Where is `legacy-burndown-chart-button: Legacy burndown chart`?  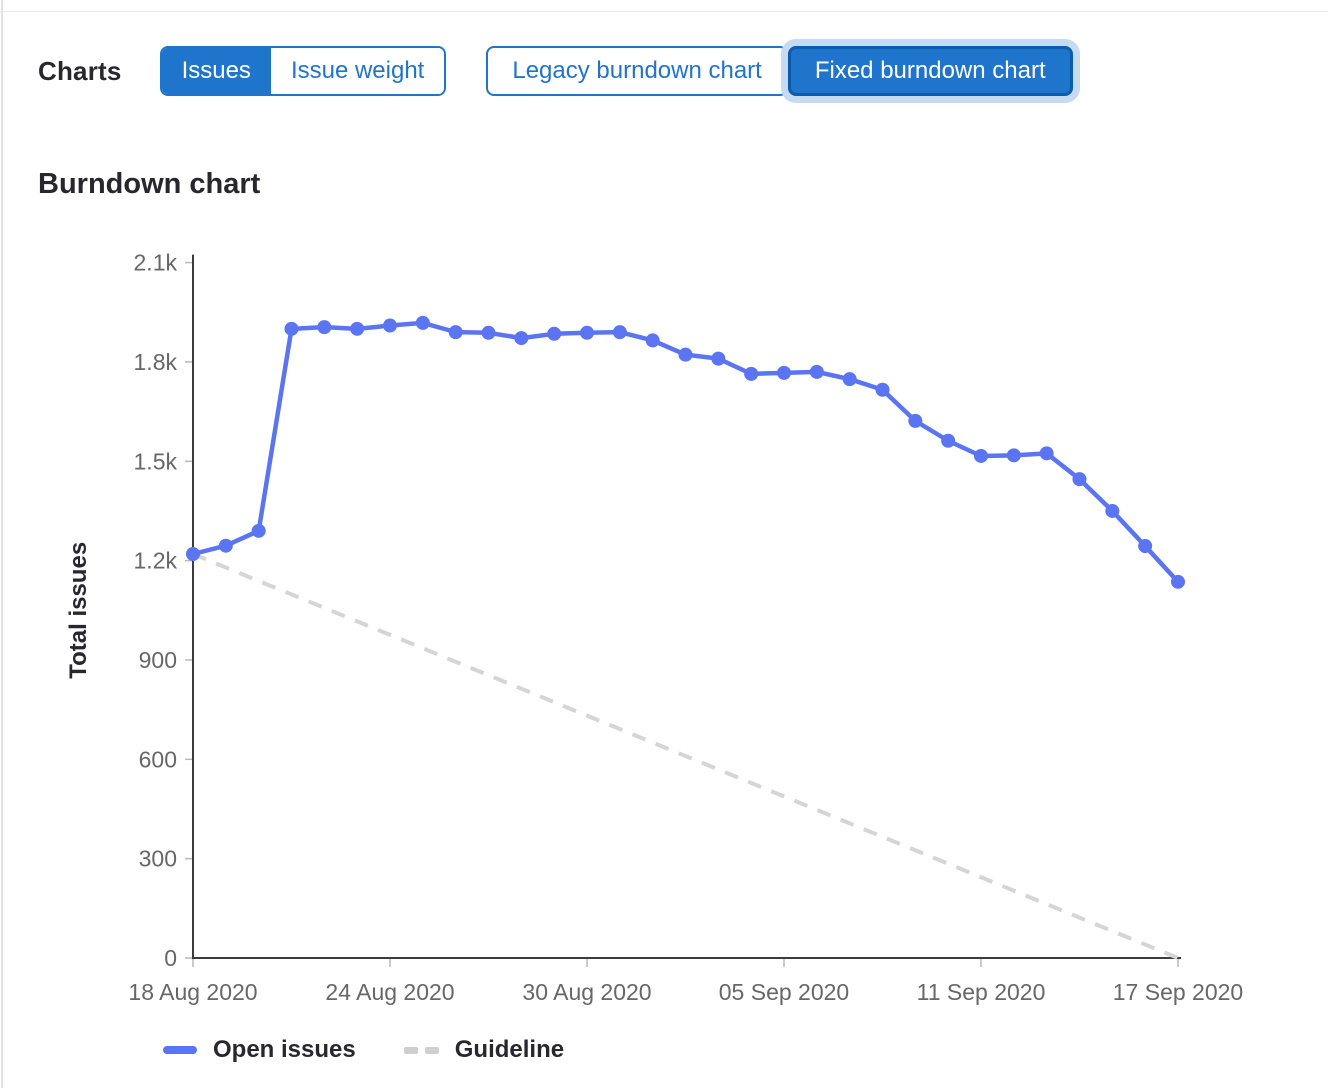 legacy-burndown-chart-button: Legacy burndown chart is located at coordinates (637, 71).